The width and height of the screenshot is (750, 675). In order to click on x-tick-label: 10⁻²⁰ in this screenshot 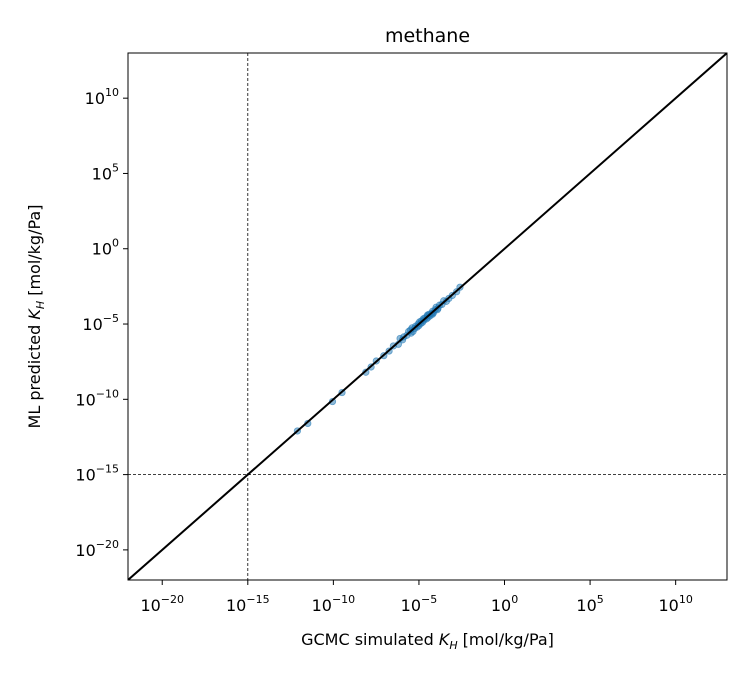, I will do `click(162, 604)`.